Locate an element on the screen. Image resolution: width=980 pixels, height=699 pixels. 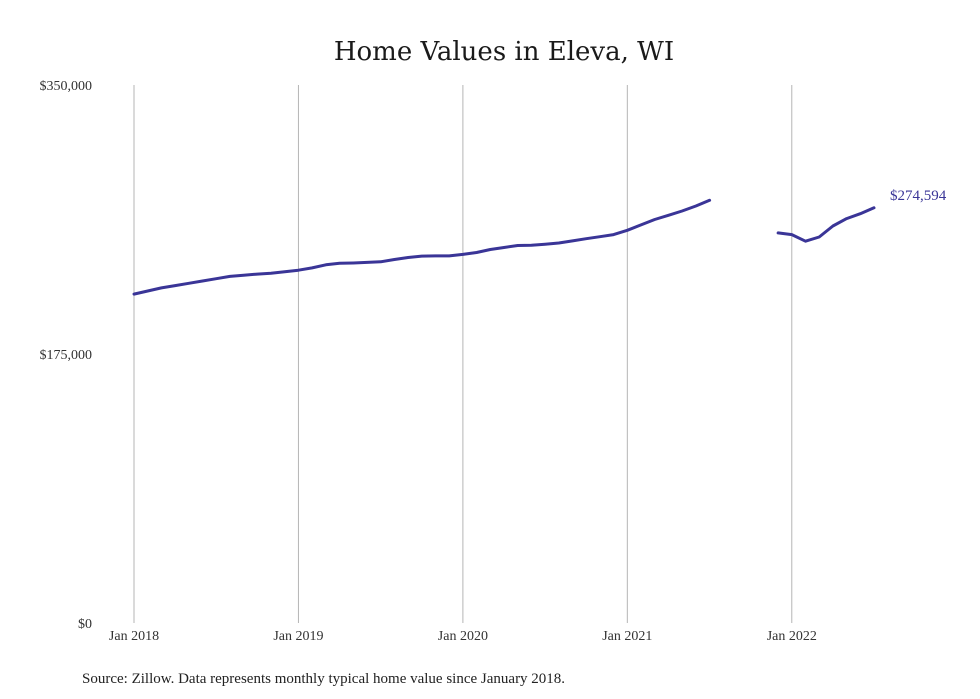
y-tick-label: $0 is located at coordinates (85, 624).